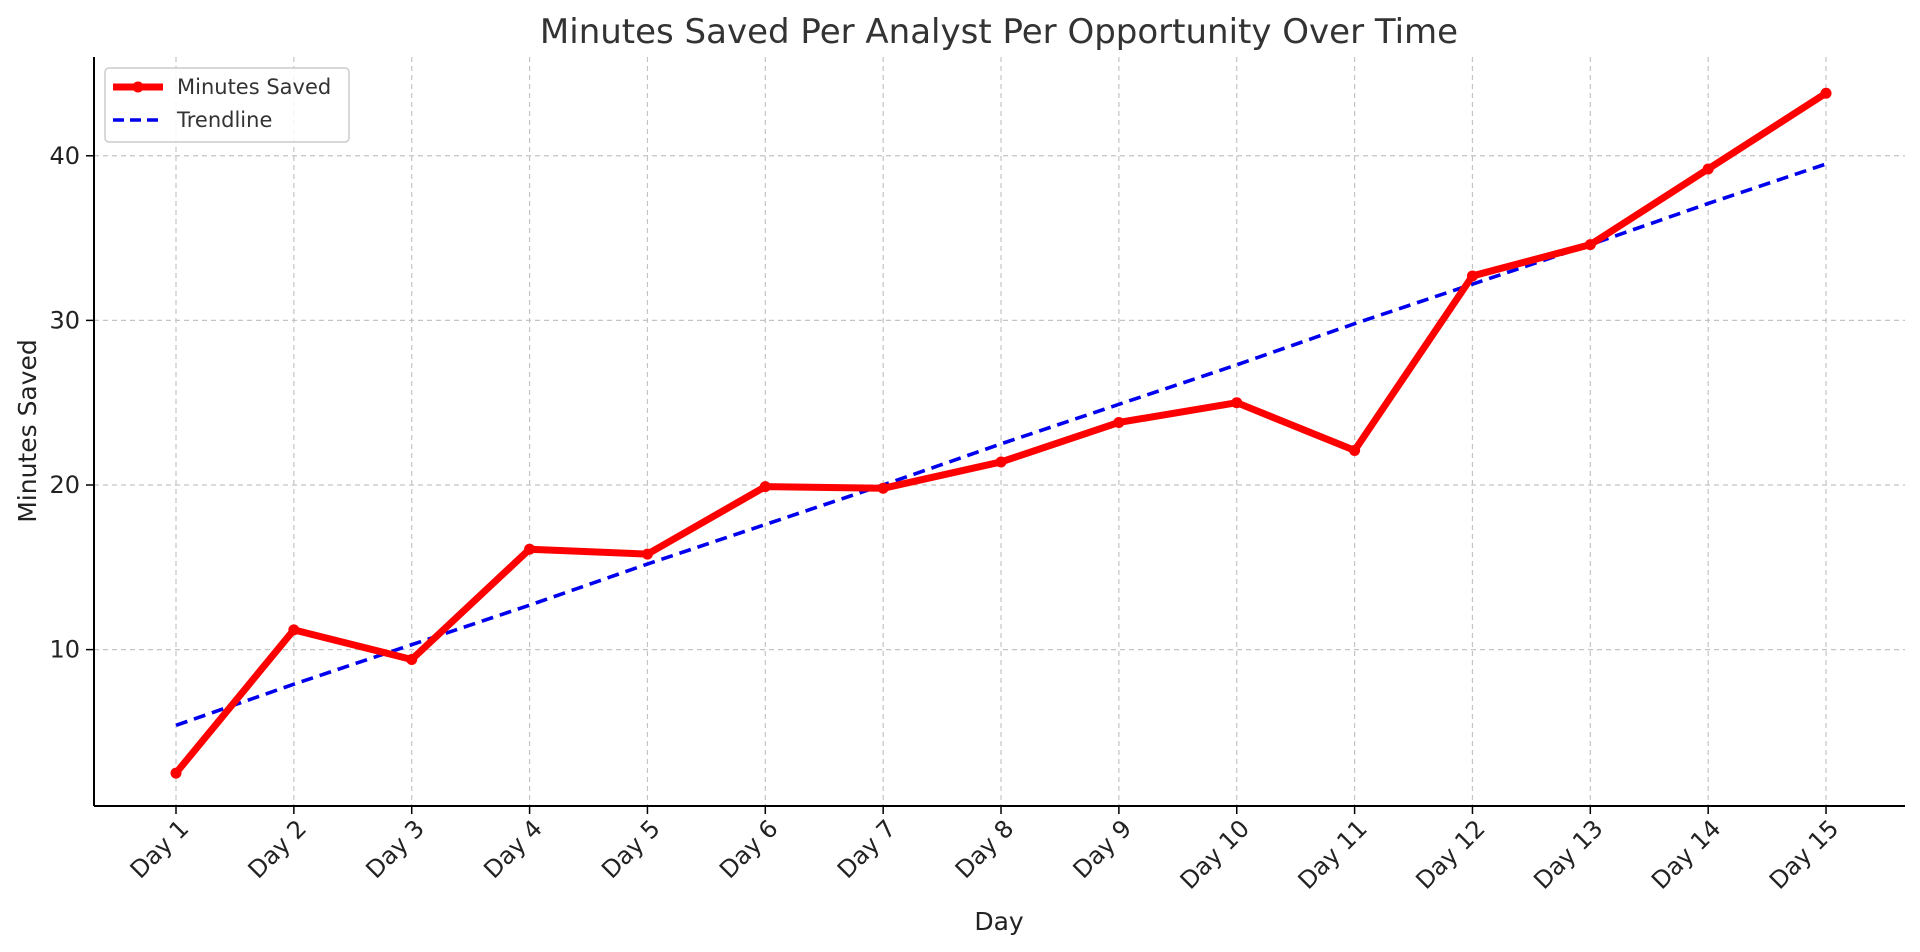  I want to click on x-tick-label: Day 1, so click(160, 849).